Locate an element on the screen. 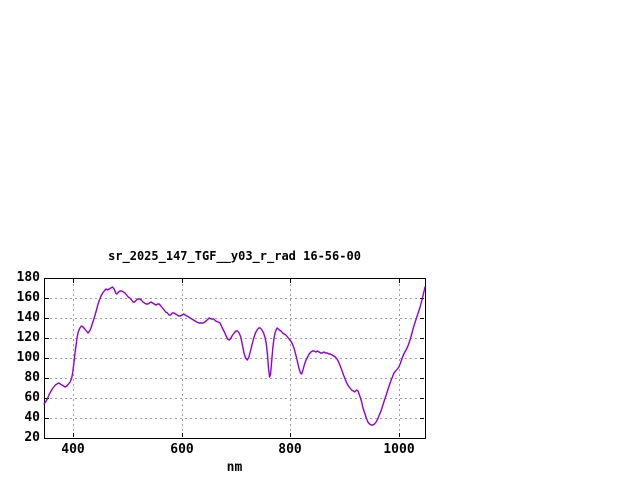  x-axis-label: nm is located at coordinates (234, 467).